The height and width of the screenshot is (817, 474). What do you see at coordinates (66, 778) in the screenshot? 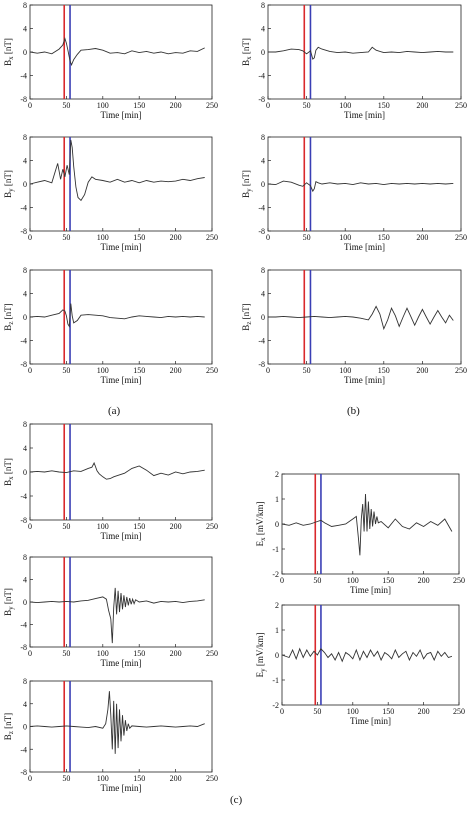
I see `x-tick-label-8-1: 50` at bounding box center [66, 778].